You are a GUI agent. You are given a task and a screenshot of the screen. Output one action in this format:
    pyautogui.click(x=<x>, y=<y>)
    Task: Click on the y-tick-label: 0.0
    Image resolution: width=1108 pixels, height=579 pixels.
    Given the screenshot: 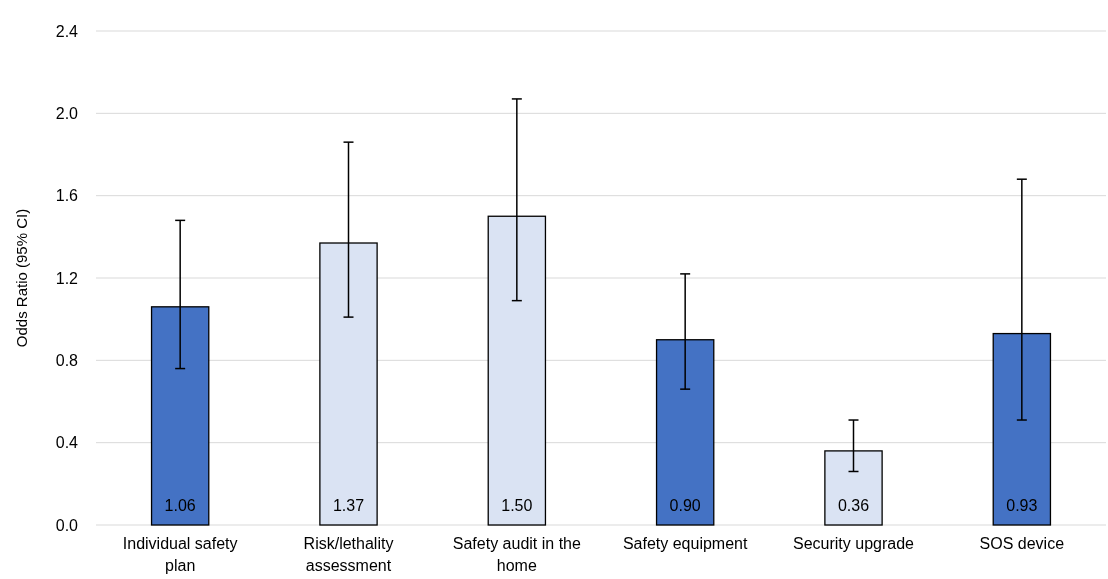 What is the action you would take?
    pyautogui.click(x=67, y=525)
    